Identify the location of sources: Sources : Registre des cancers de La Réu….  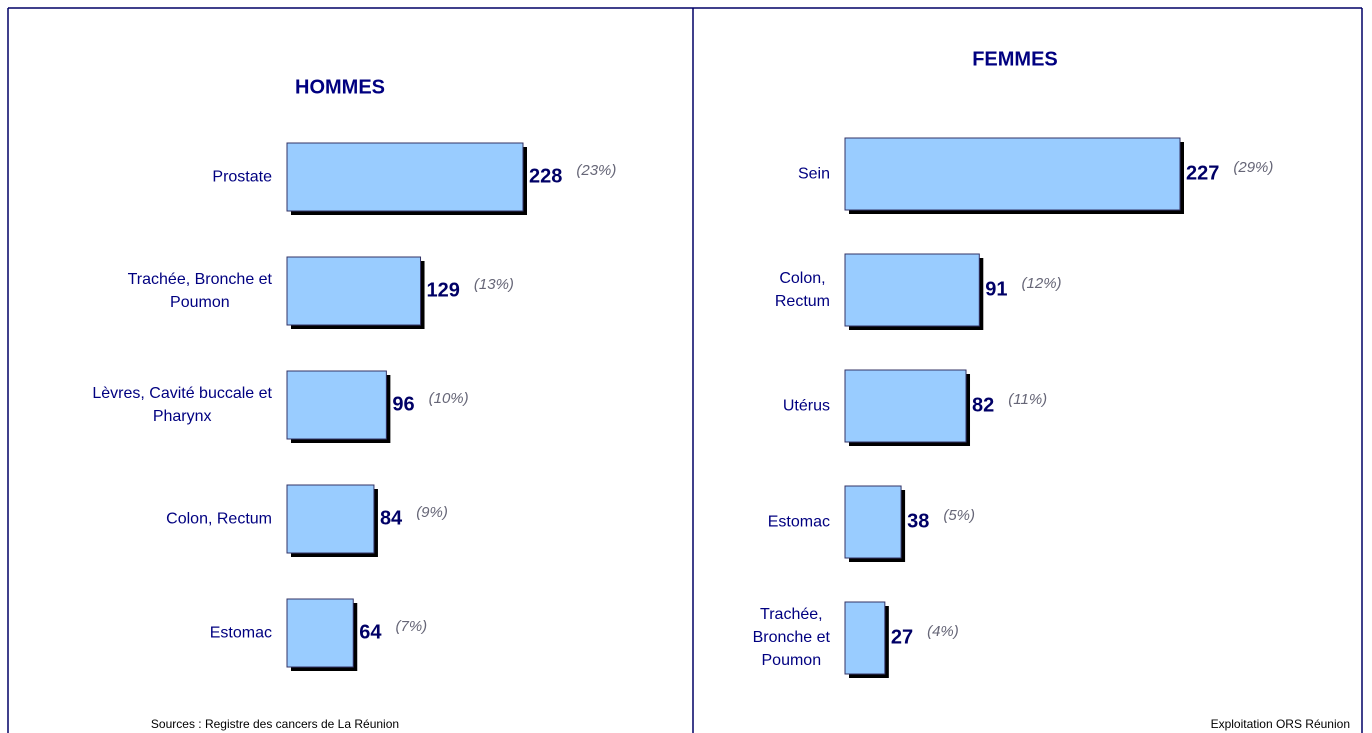
(275, 724).